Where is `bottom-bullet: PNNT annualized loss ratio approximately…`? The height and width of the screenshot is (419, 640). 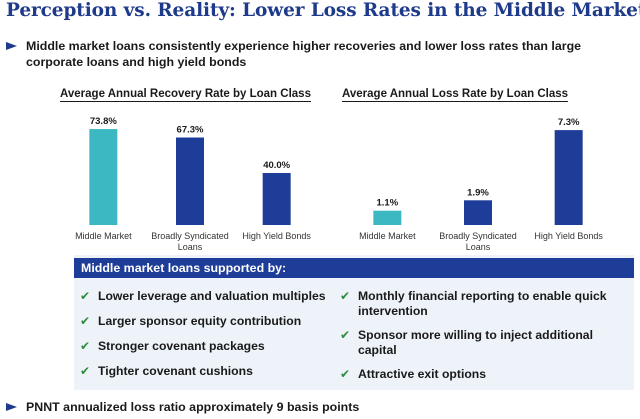
bottom-bullet: PNNT annualized loss ratio approximately… is located at coordinates (321, 407).